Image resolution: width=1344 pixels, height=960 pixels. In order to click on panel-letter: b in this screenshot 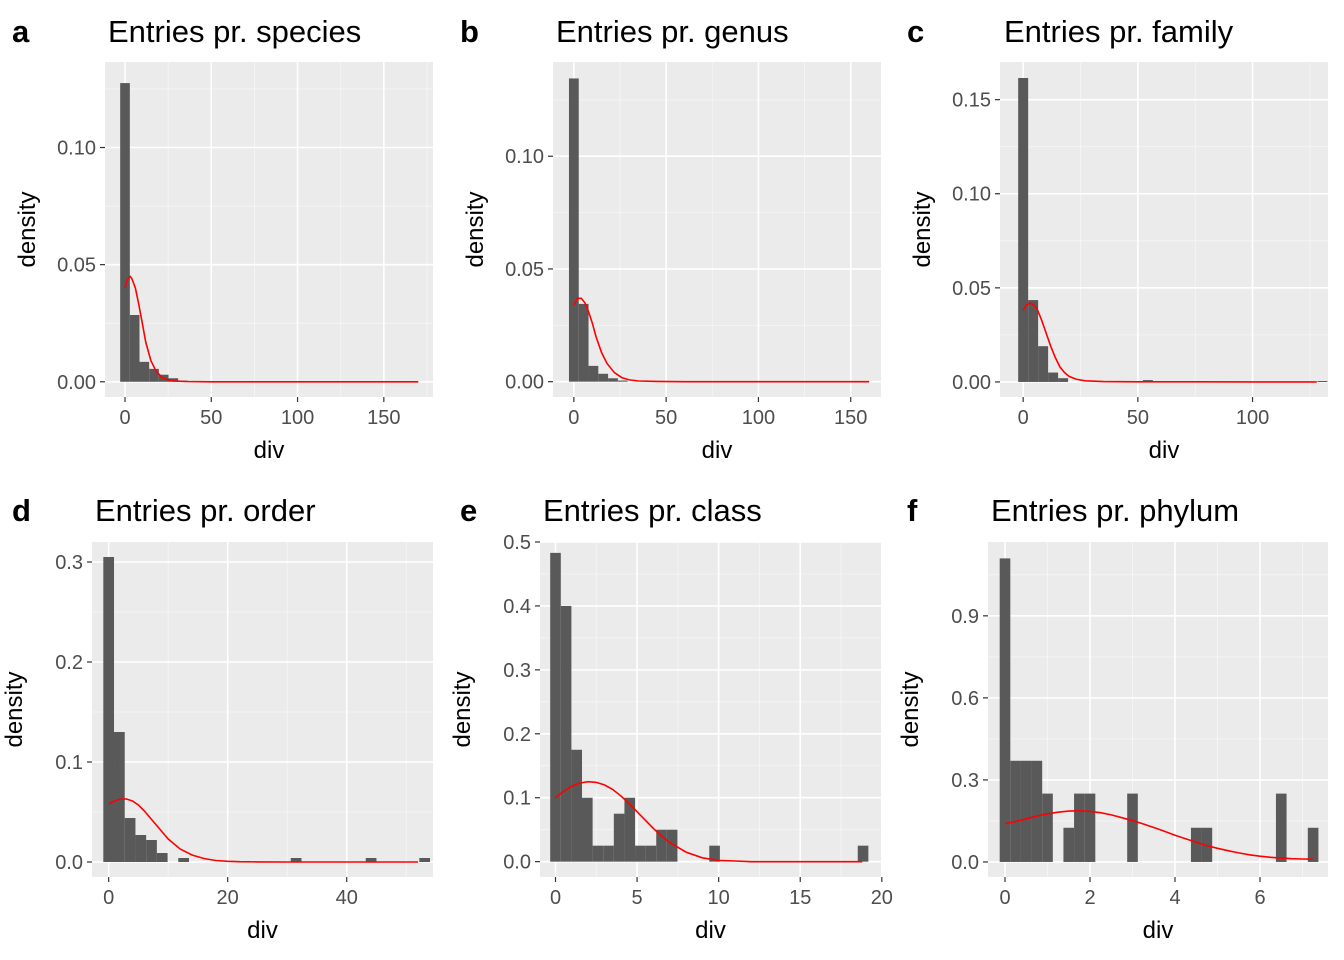, I will do `click(469, 31)`.